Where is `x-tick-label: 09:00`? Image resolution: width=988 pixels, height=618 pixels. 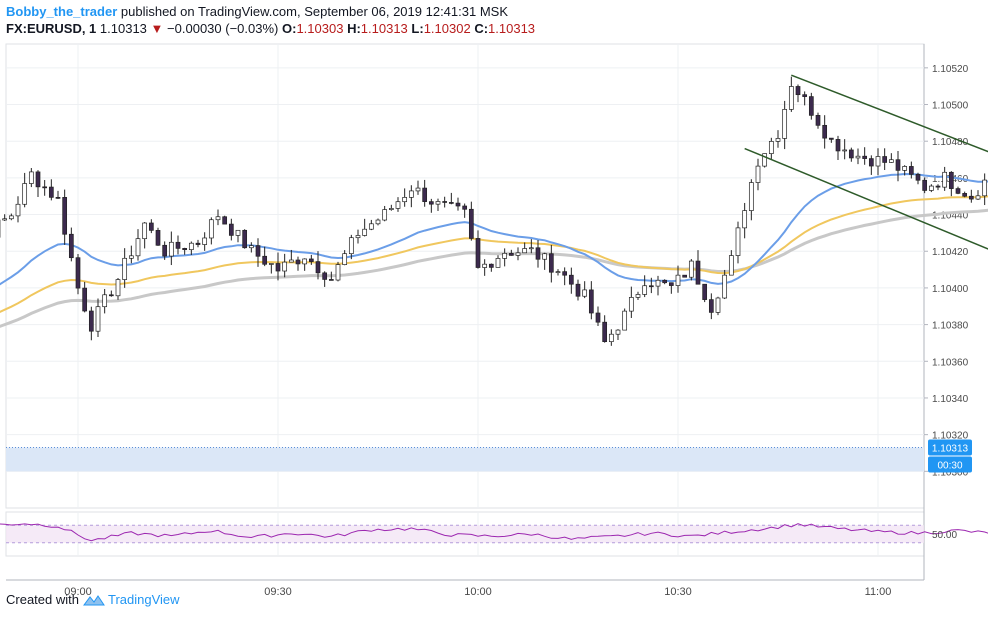
x-tick-label: 09:00 is located at coordinates (78, 592).